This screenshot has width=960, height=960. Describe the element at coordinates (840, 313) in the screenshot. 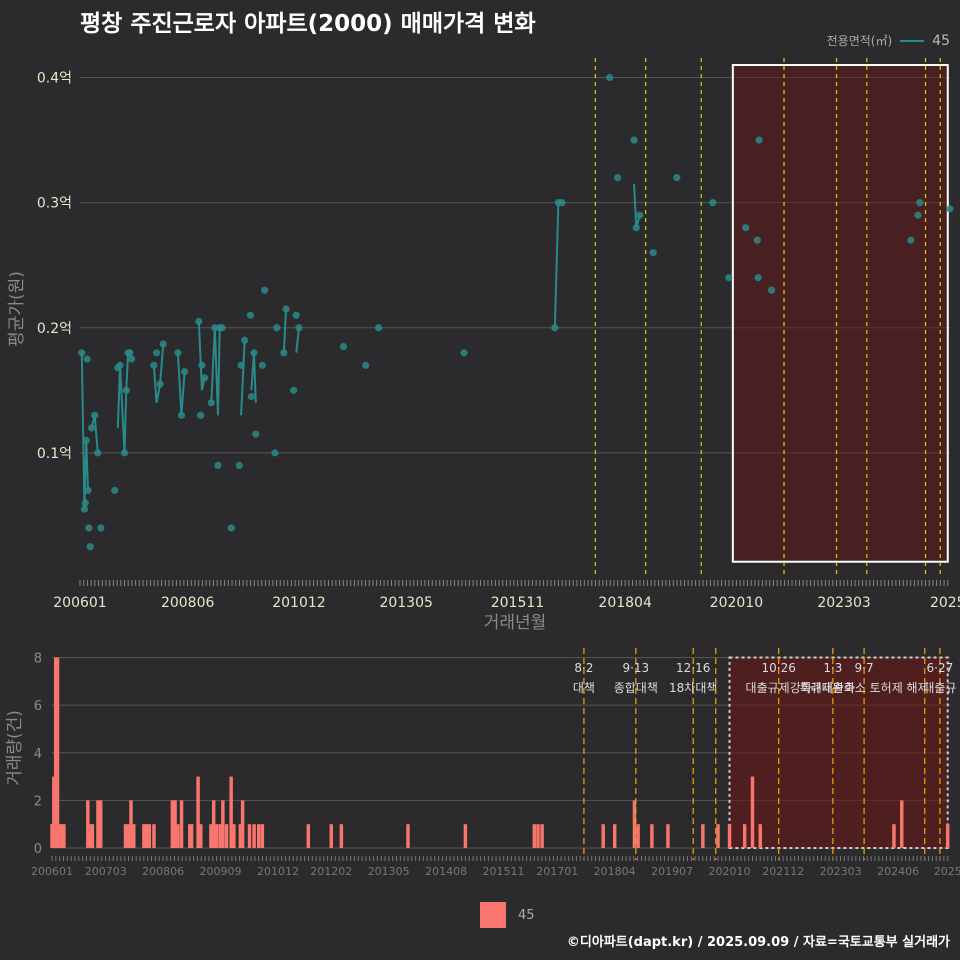

I see `highlight-box` at that location.